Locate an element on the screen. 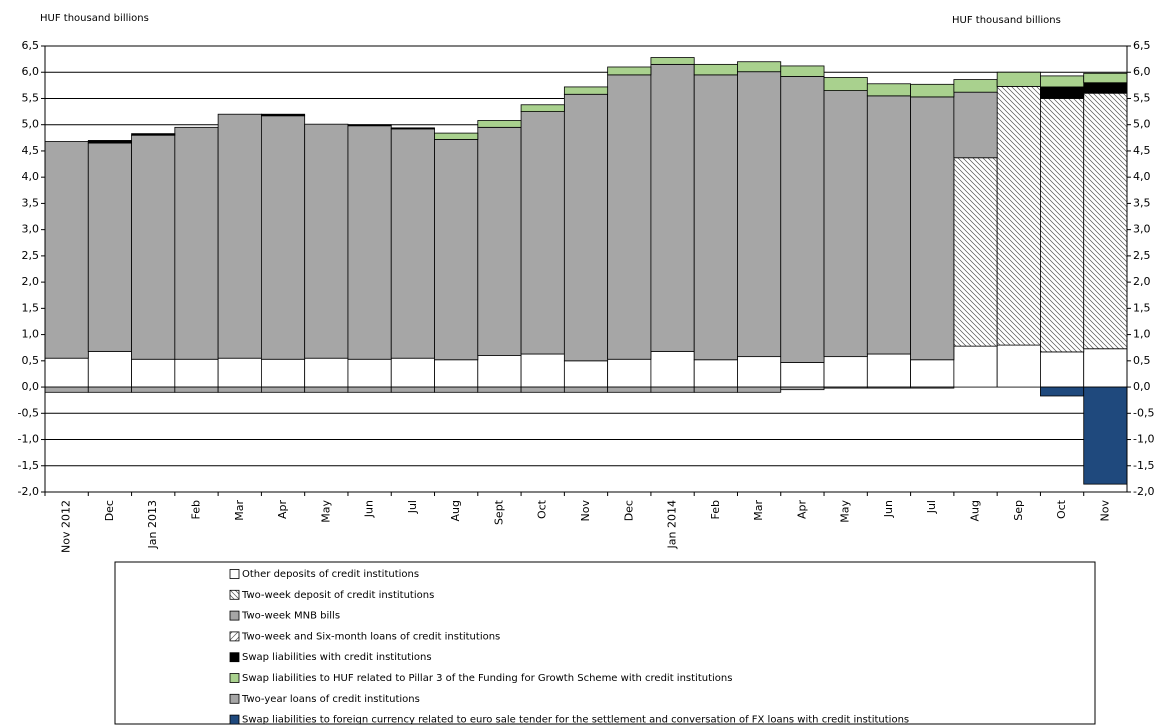  x-tick-label: Dec is located at coordinates (109, 510).